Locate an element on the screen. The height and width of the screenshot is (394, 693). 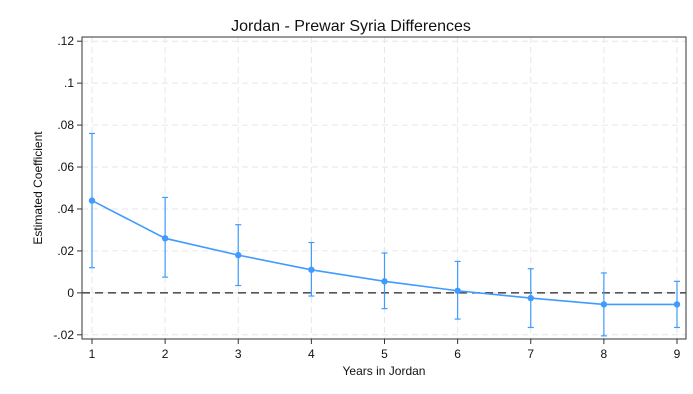
y-tick-label-8: .12 is located at coordinates (65, 41).